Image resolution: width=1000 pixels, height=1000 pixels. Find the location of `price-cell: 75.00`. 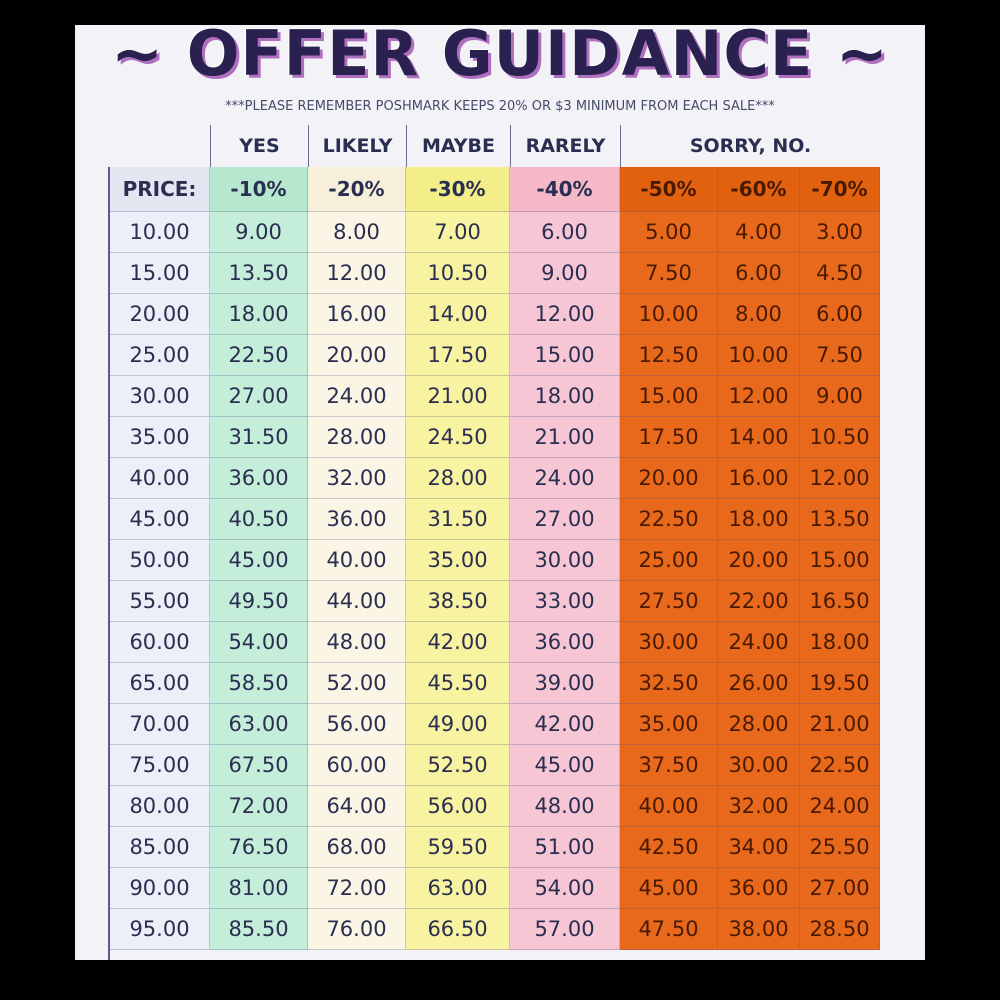

price-cell: 75.00 is located at coordinates (160, 765).